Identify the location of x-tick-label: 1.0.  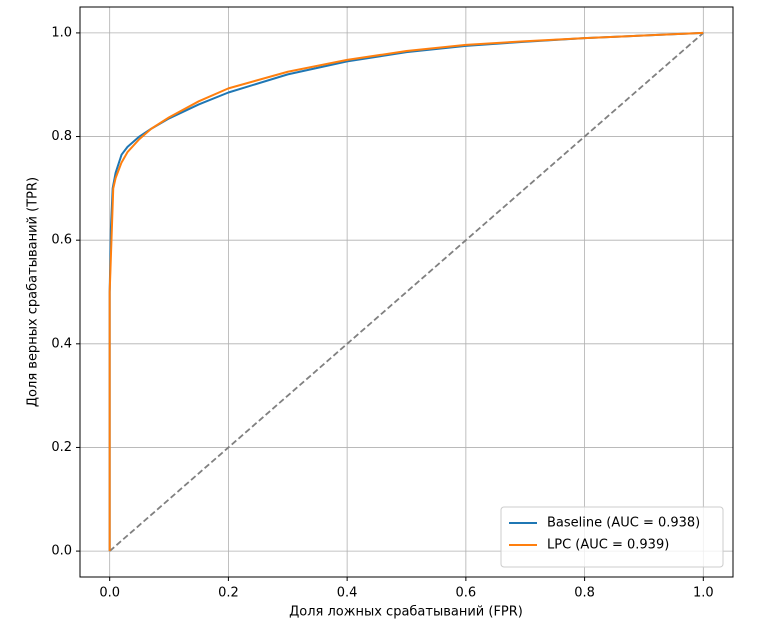
(703, 593).